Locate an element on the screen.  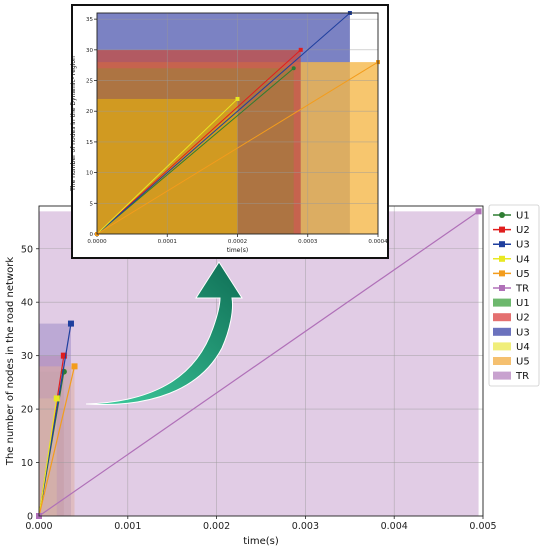
y-tick-label: 40 is located at coordinates (27, 303).